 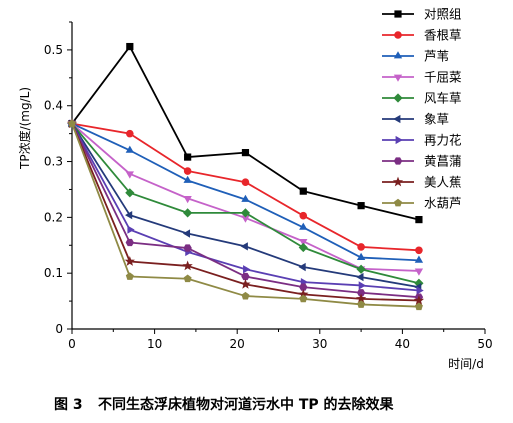 What do you see at coordinates (443, 77) in the screenshot?
I see `legend-label-3: 千屈菜` at bounding box center [443, 77].